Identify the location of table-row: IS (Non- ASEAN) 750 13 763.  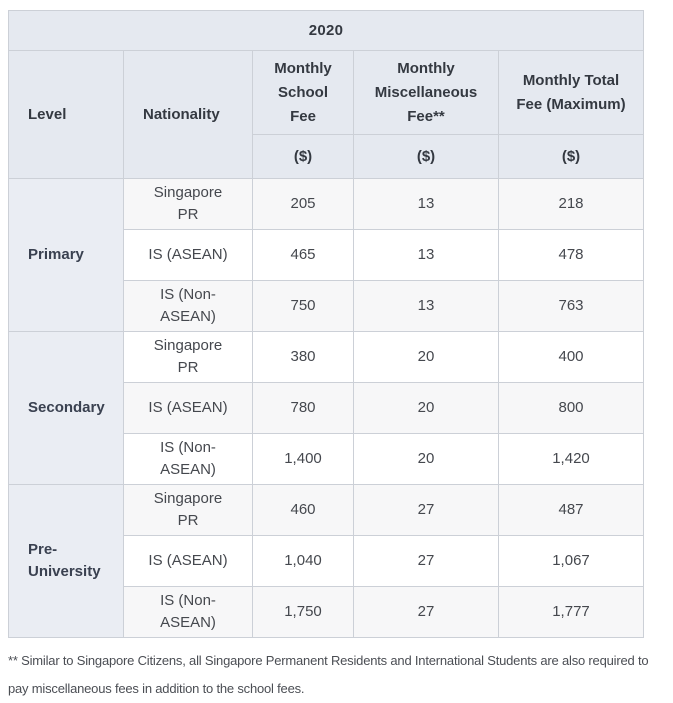
(326, 306).